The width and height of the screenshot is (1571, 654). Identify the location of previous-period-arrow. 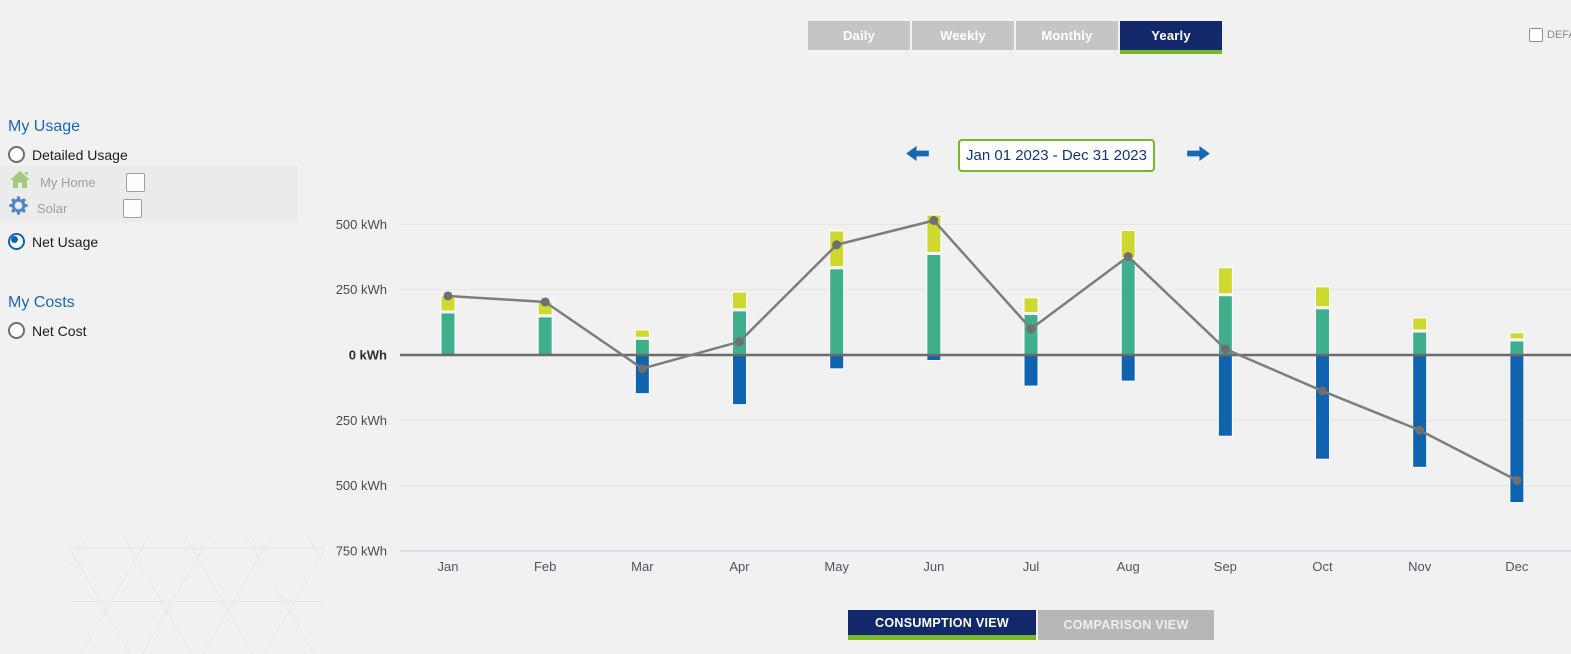
(917, 156).